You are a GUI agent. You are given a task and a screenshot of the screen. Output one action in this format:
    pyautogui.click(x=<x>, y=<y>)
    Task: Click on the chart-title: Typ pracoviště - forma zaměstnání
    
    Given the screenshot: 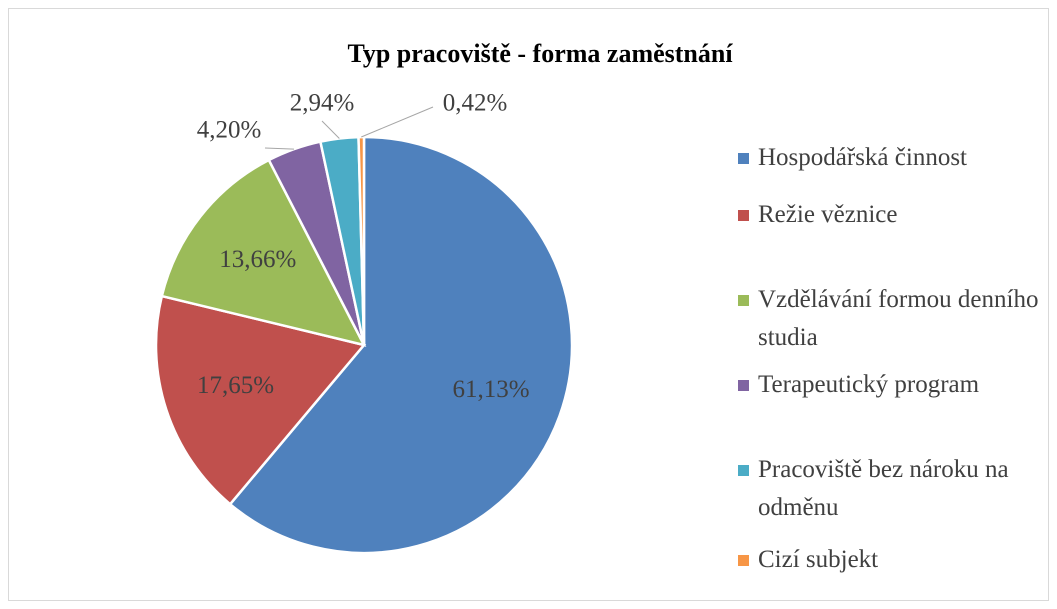 What is the action you would take?
    pyautogui.click(x=540, y=53)
    